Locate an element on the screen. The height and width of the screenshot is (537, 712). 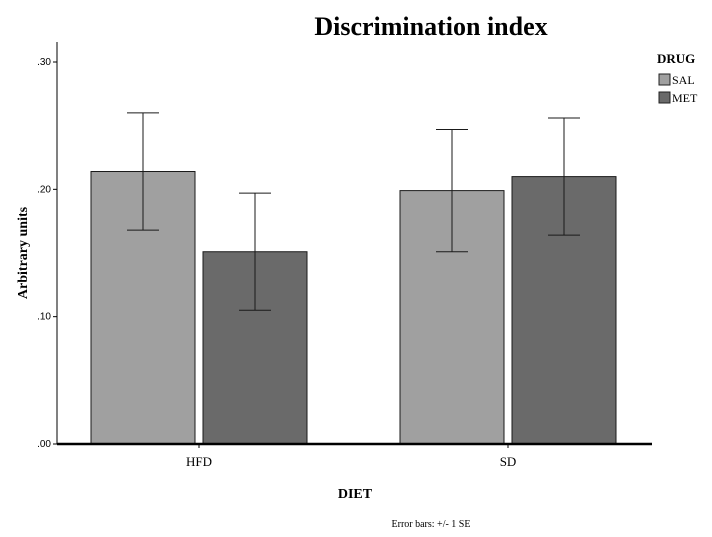
error-bars-note: Error bars: +/- 1 SE is located at coordinates (431, 524).